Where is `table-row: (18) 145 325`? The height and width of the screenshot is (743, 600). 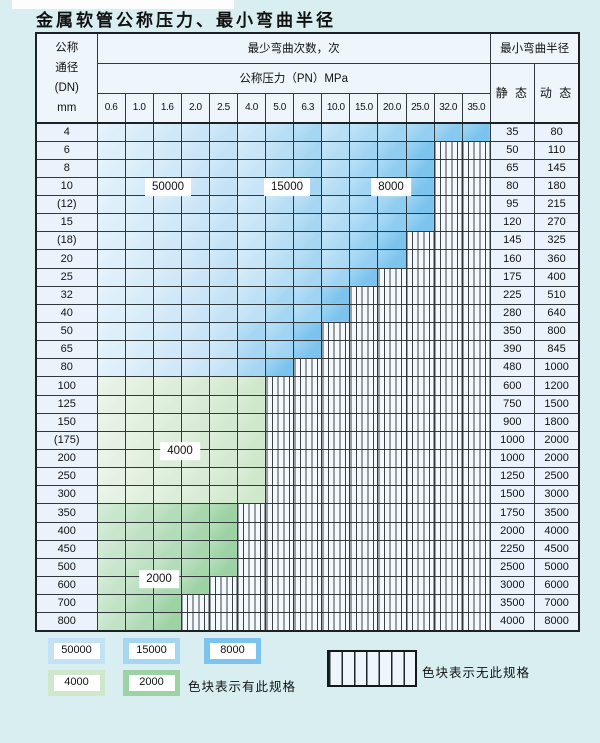
table-row: (18) 145 325 is located at coordinates (307, 241).